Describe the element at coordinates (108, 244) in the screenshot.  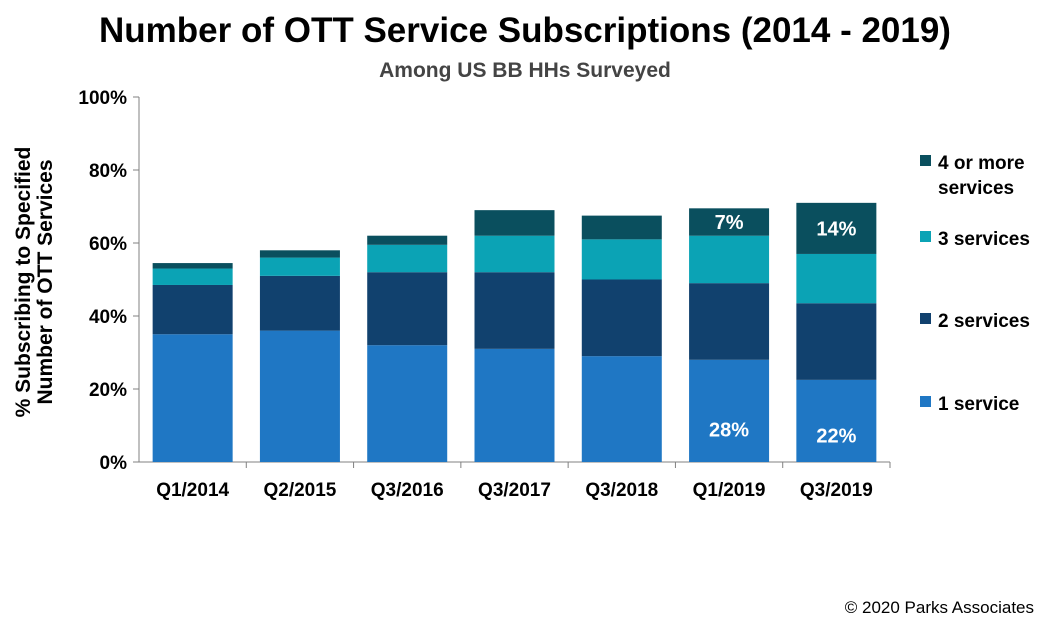
I see `y-tick-label: 60%` at that location.